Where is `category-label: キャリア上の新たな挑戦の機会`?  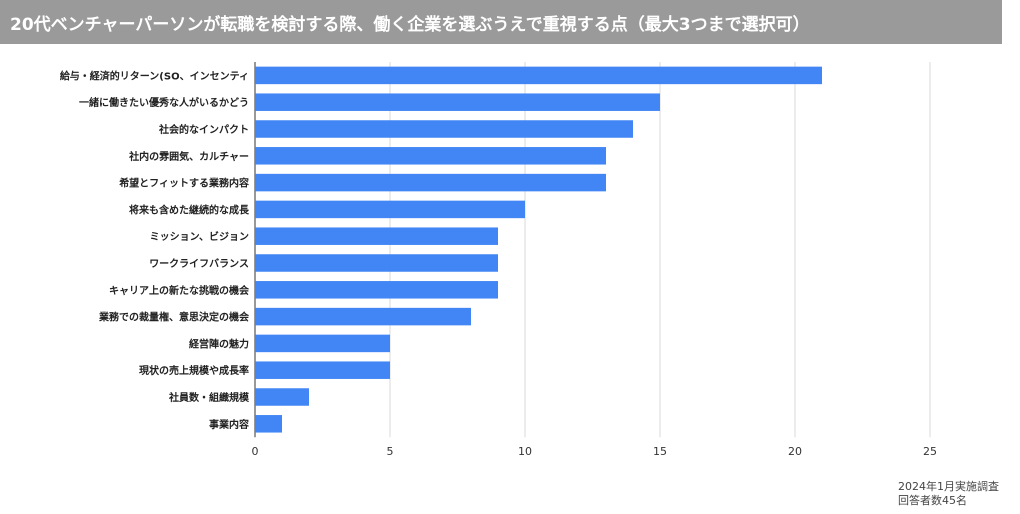
category-label: キャリア上の新たな挑戦の機会 is located at coordinates (179, 290).